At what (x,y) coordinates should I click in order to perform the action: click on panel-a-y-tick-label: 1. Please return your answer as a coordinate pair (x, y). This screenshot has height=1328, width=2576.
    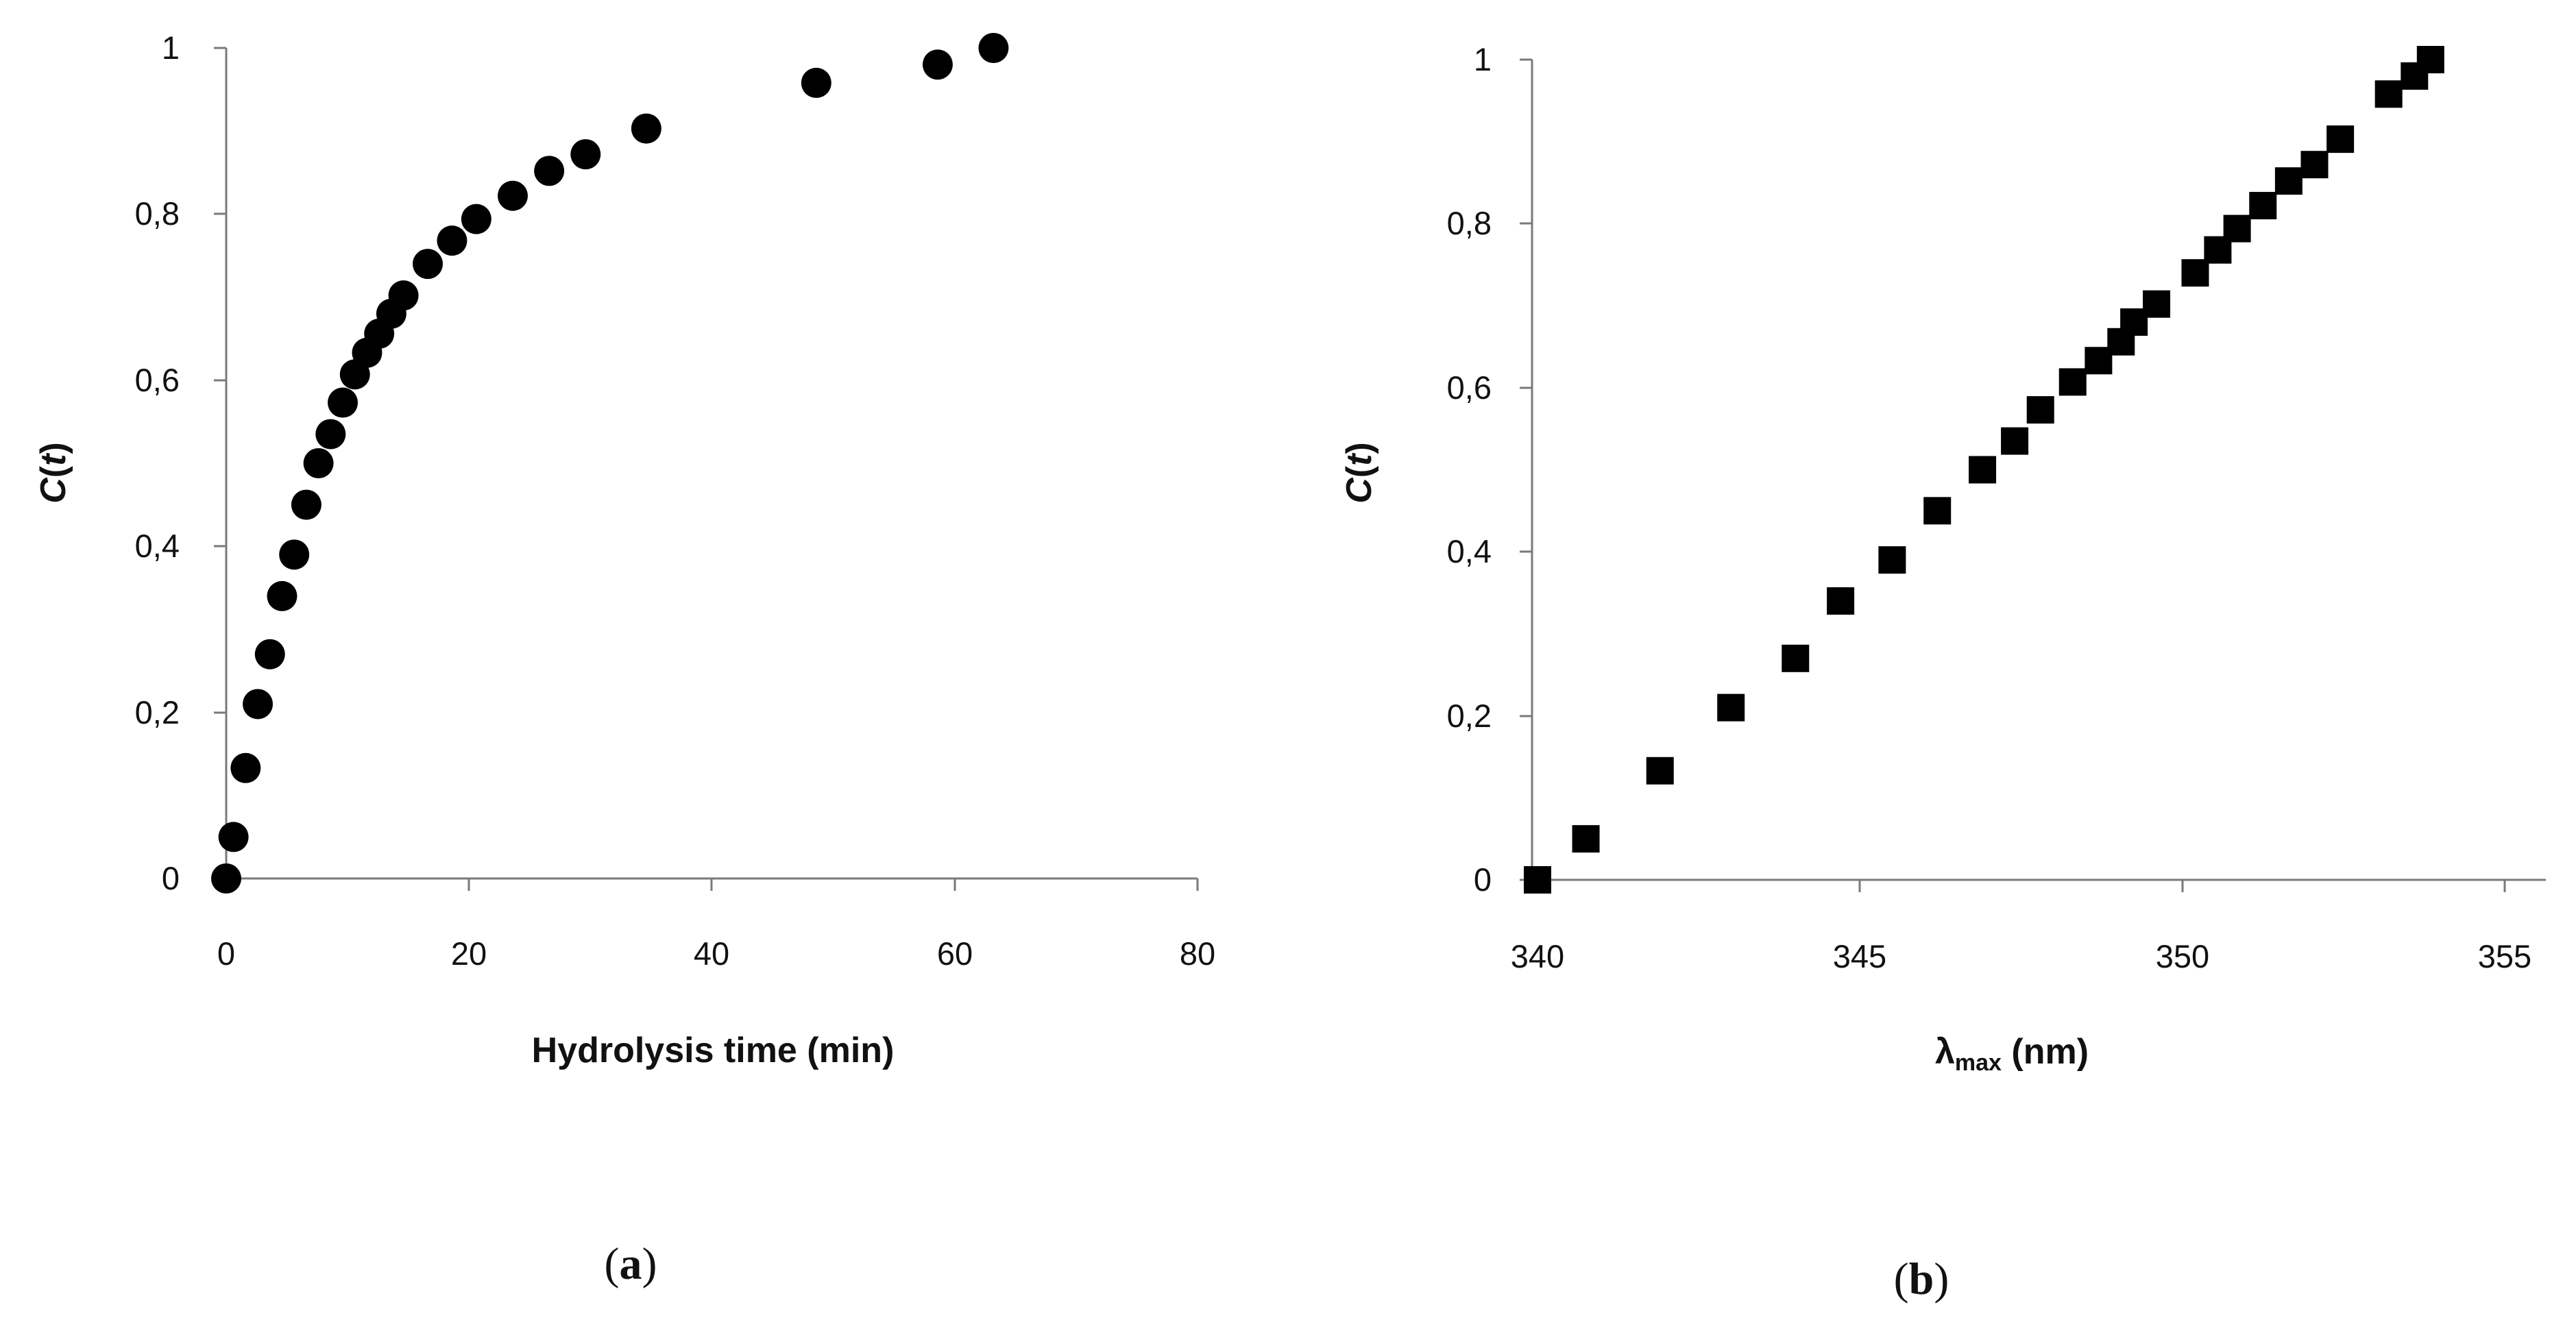
    Looking at the image, I should click on (171, 47).